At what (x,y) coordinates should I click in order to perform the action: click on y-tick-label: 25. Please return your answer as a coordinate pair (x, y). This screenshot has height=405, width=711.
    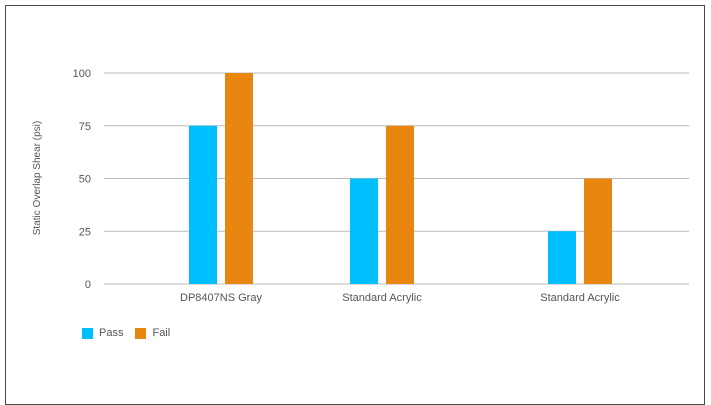
    Looking at the image, I should click on (85, 232).